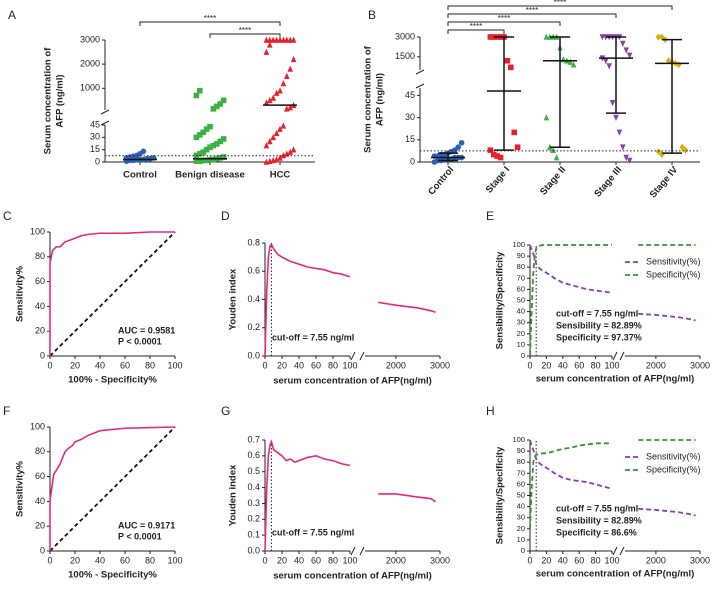 This screenshot has width=717, height=603. I want to click on y-tick-label: 50, so click(521, 299).